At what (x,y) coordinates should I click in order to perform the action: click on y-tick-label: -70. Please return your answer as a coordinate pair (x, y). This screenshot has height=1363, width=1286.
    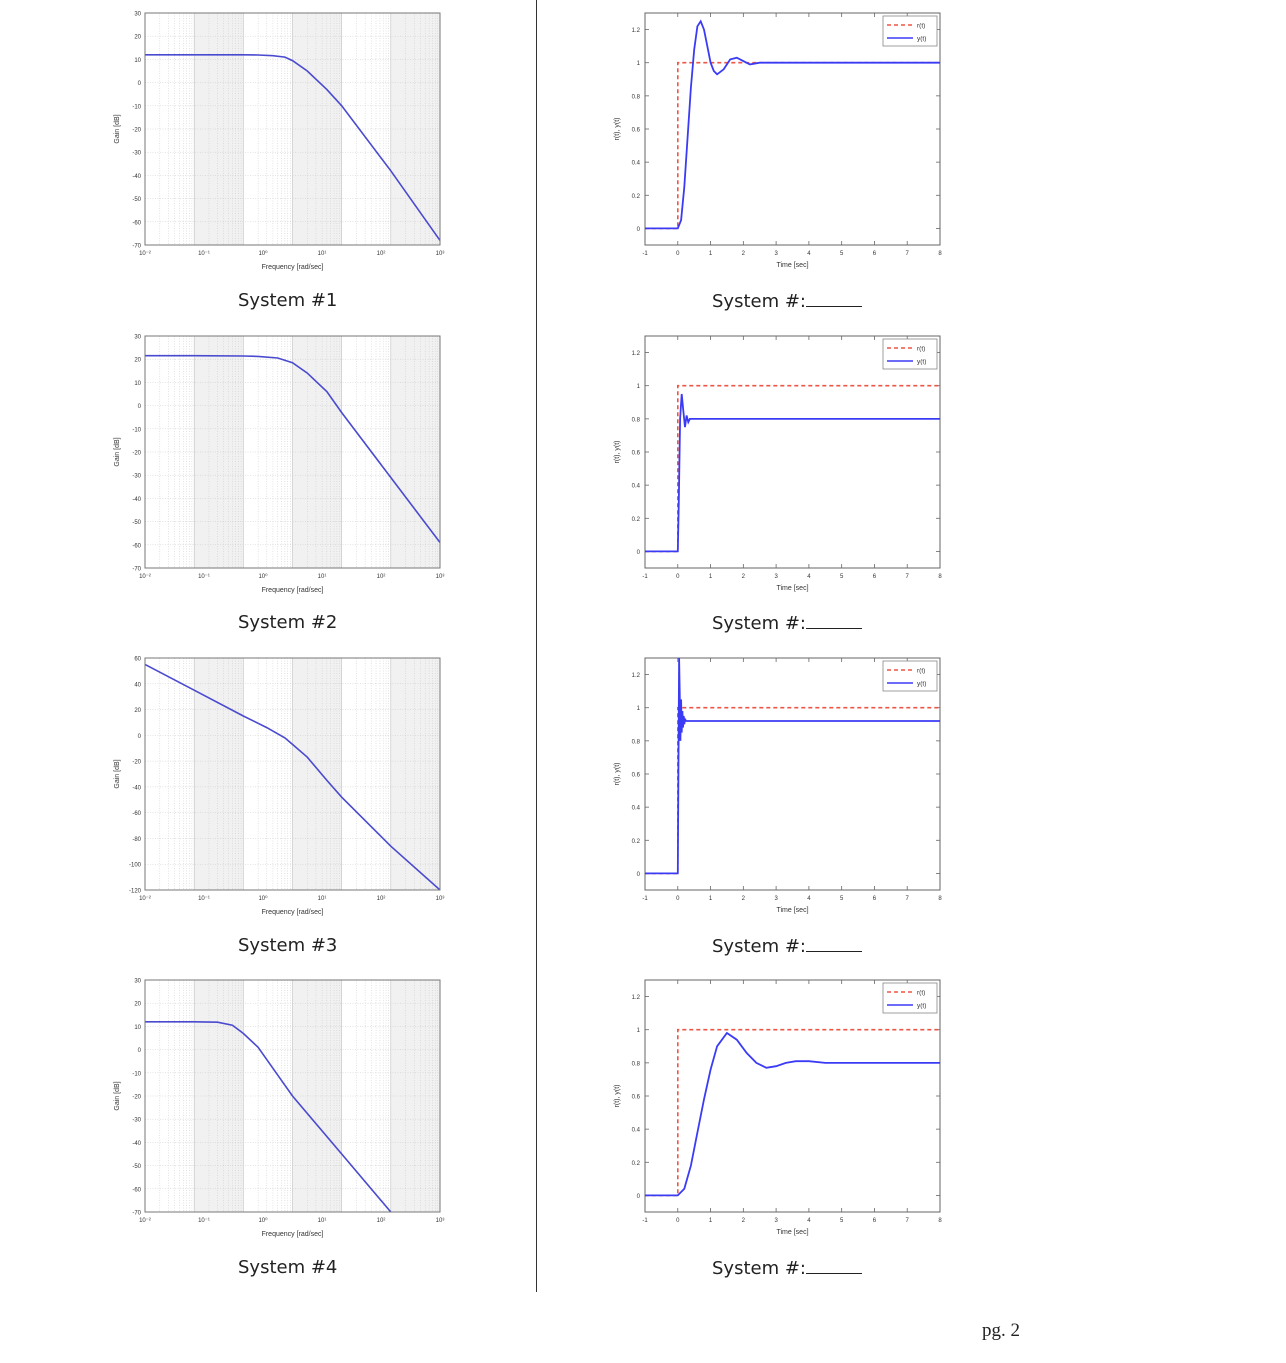
    Looking at the image, I should click on (136, 247).